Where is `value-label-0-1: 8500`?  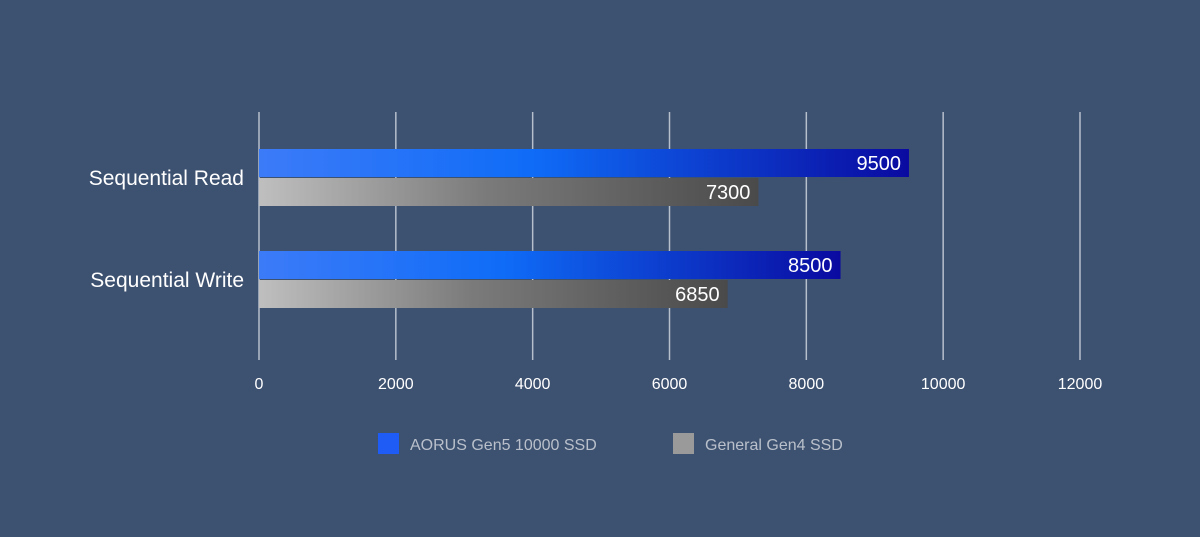 value-label-0-1: 8500 is located at coordinates (810, 266).